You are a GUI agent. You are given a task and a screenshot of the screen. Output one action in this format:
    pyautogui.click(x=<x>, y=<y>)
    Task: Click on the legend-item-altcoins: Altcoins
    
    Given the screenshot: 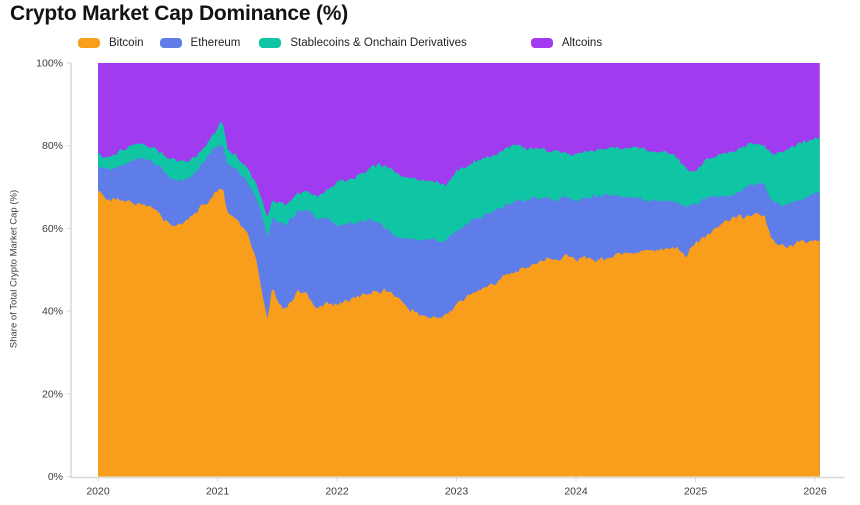 What is the action you would take?
    pyautogui.click(x=566, y=43)
    